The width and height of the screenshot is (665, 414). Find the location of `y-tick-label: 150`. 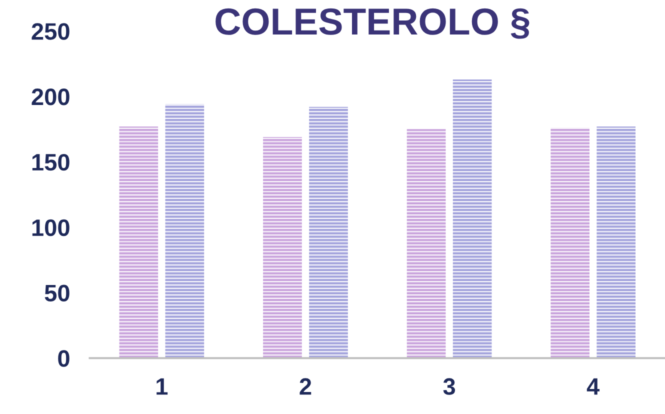

y-tick-label: 150 is located at coordinates (51, 162).